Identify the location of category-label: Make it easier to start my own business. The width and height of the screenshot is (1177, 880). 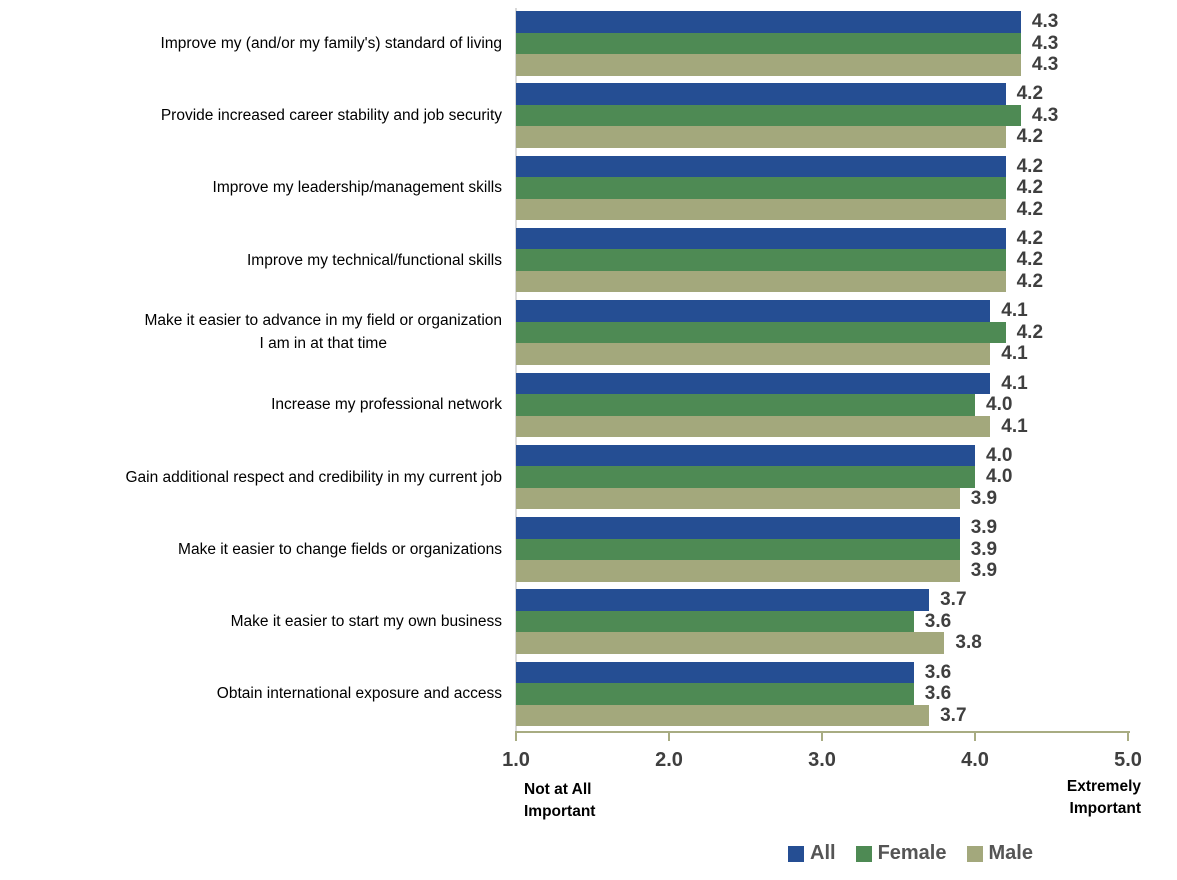
(251, 621).